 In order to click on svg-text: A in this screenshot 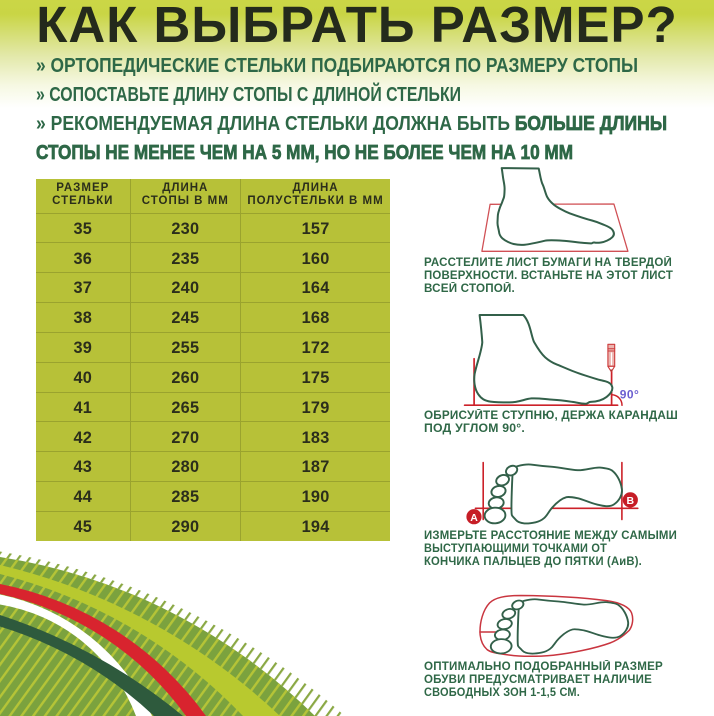, I will do `click(474, 518)`.